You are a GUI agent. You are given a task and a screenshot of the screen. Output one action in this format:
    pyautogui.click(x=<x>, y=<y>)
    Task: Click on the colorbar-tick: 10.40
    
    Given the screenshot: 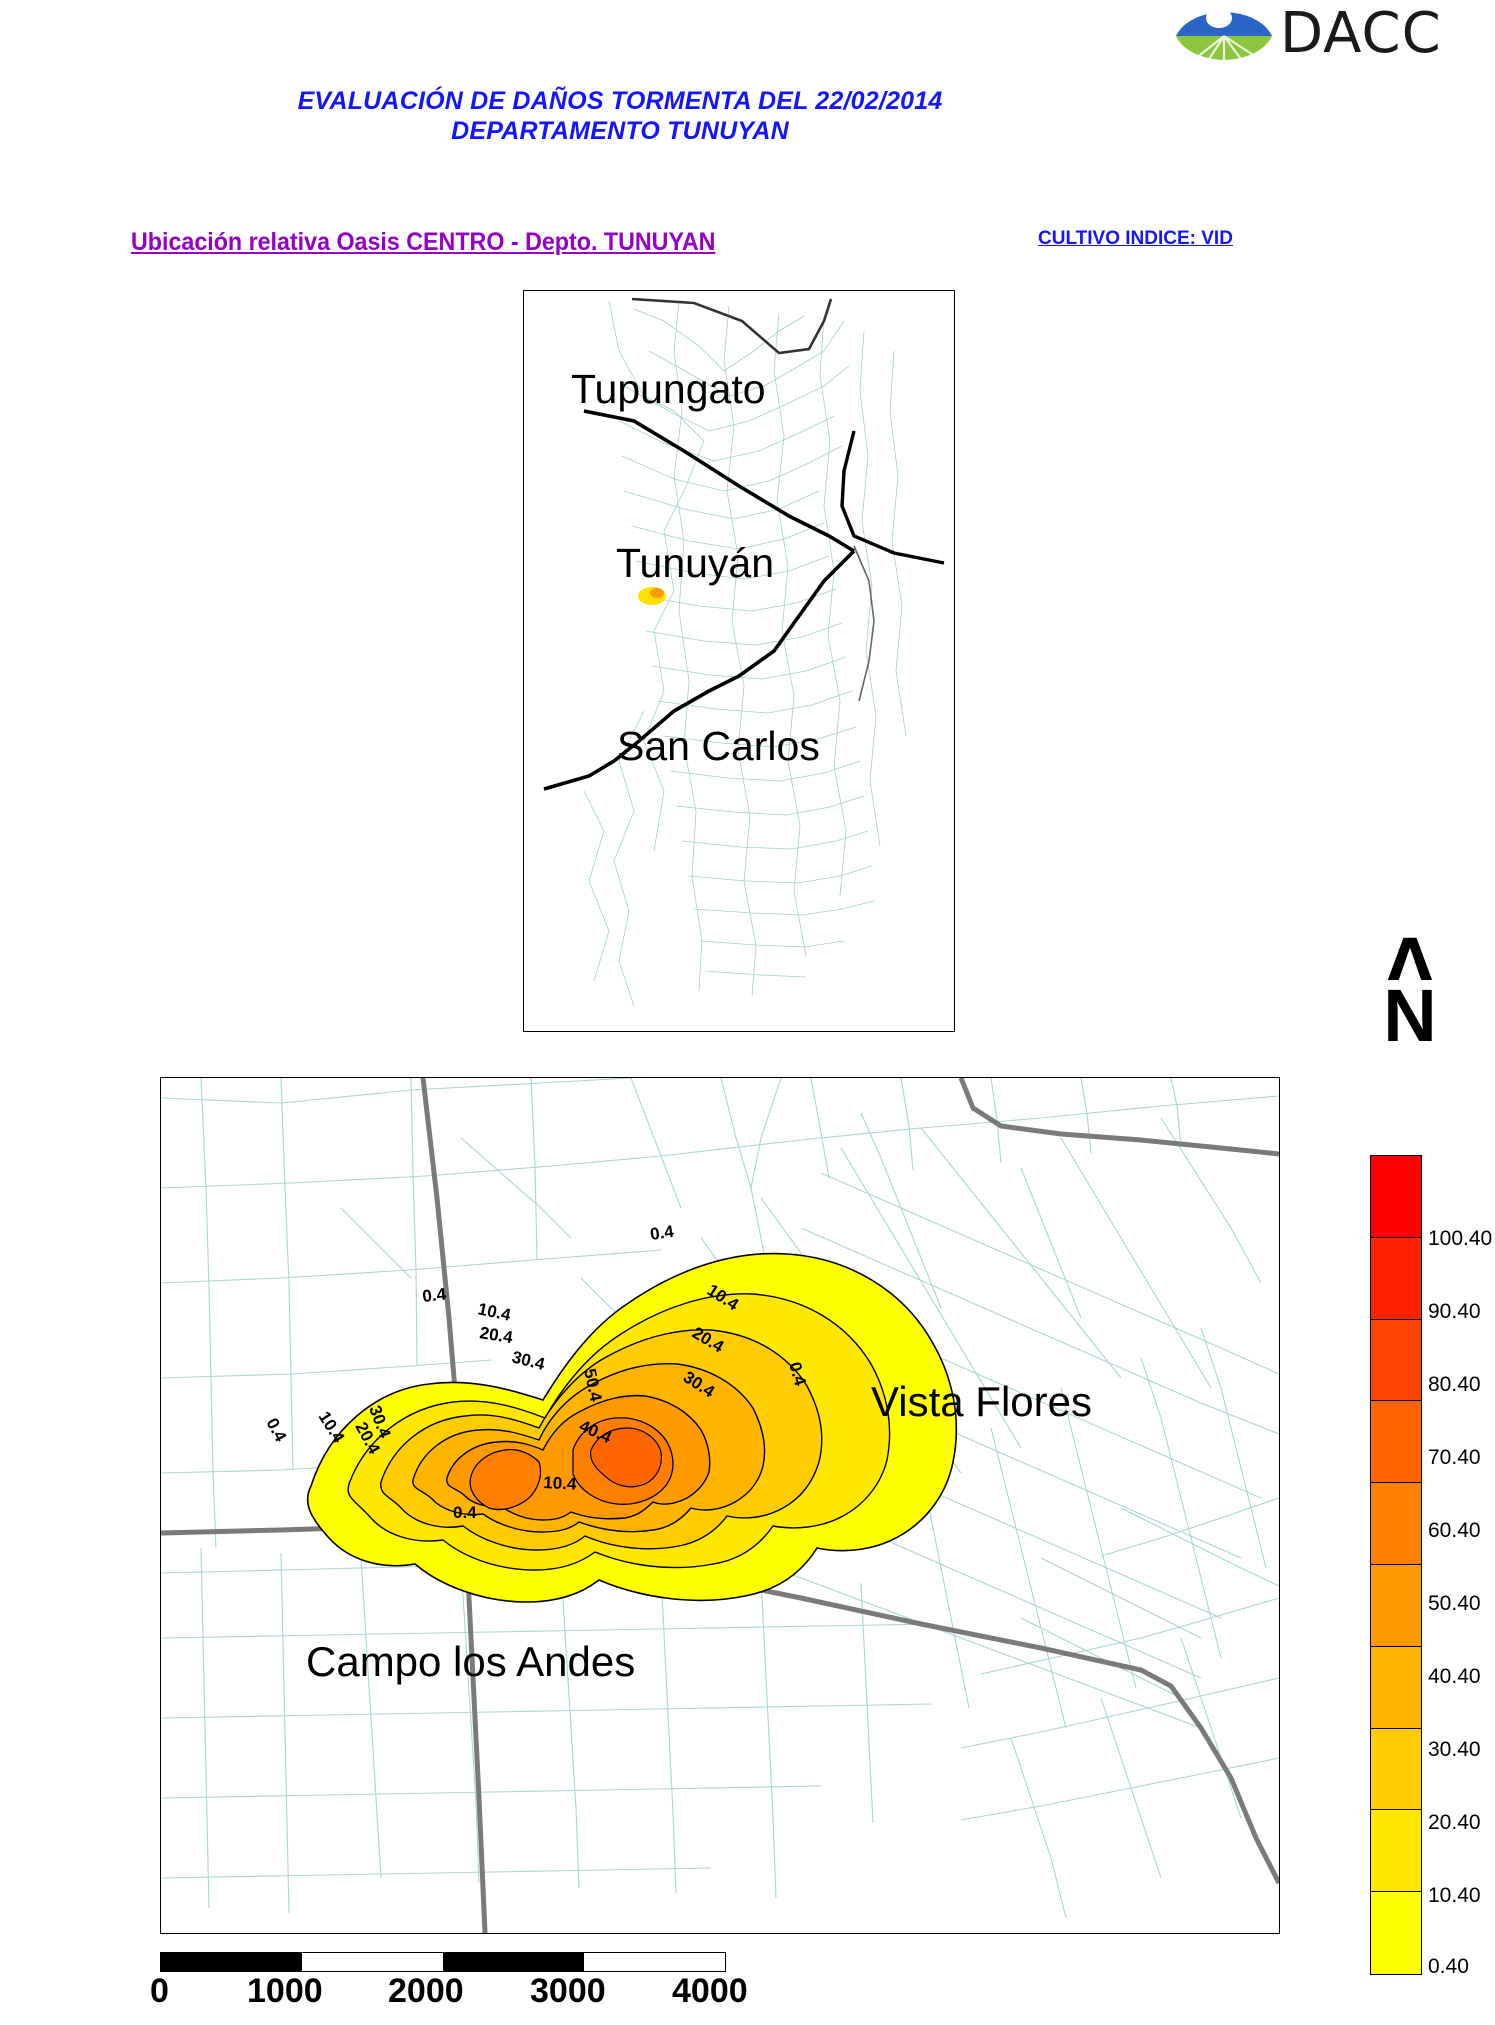 What is the action you would take?
    pyautogui.click(x=1454, y=1895)
    